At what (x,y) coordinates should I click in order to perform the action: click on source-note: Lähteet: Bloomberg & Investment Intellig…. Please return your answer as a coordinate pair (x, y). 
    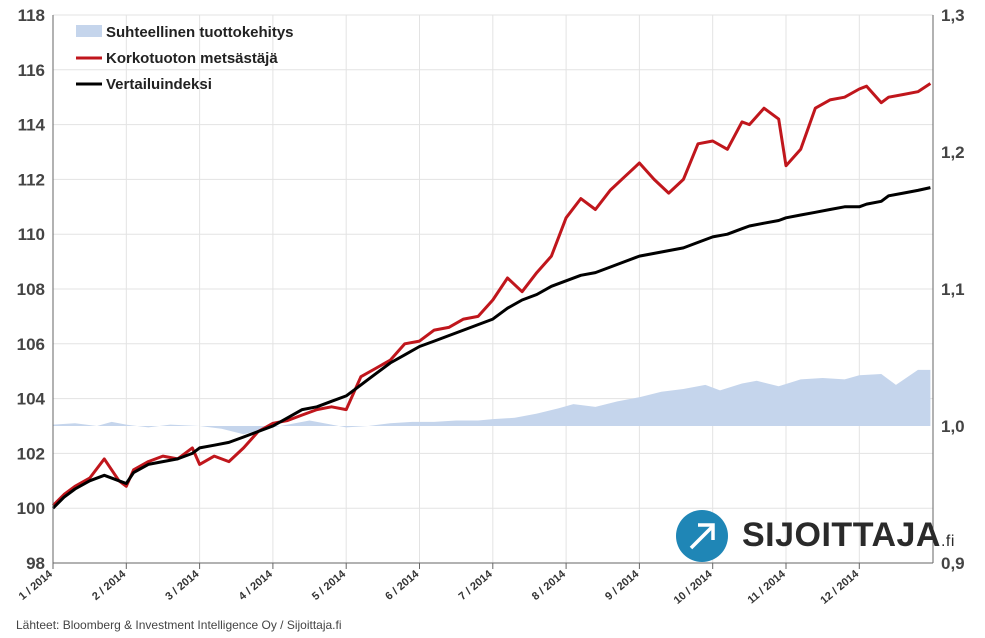
    Looking at the image, I should click on (179, 625).